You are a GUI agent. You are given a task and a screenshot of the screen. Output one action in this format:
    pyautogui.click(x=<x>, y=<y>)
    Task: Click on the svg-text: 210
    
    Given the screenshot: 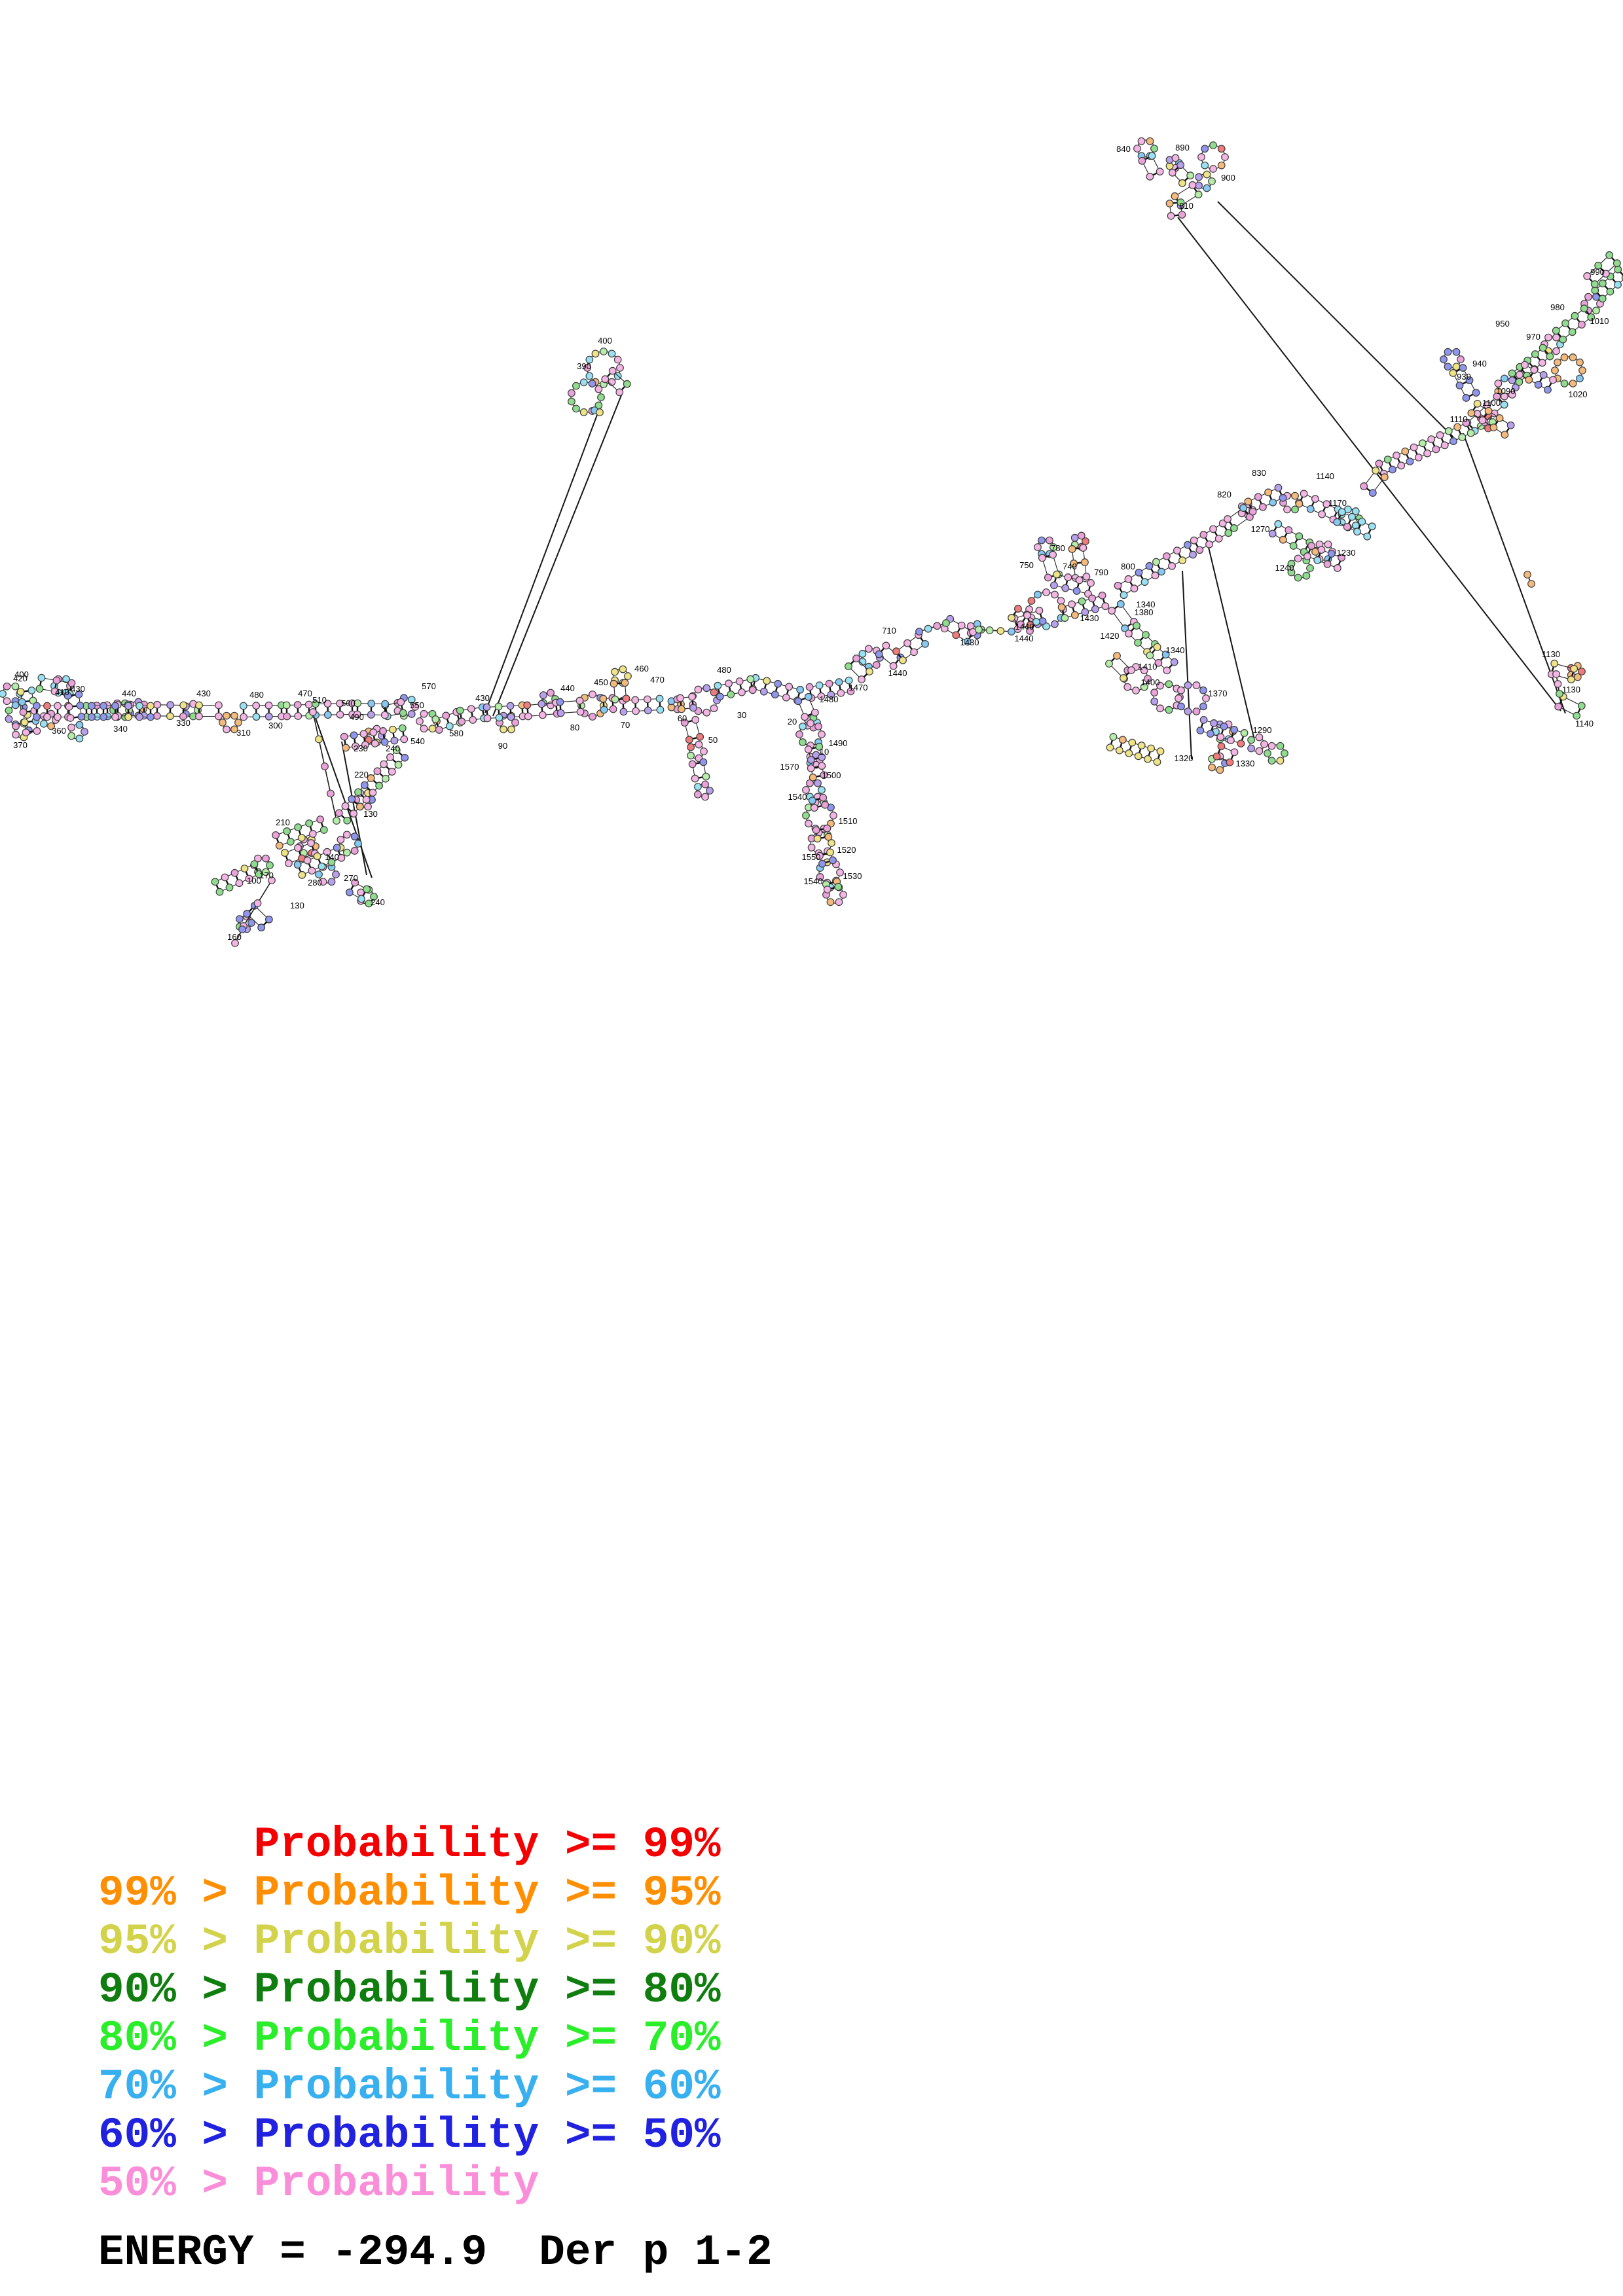 What is the action you would take?
    pyautogui.click(x=283, y=822)
    